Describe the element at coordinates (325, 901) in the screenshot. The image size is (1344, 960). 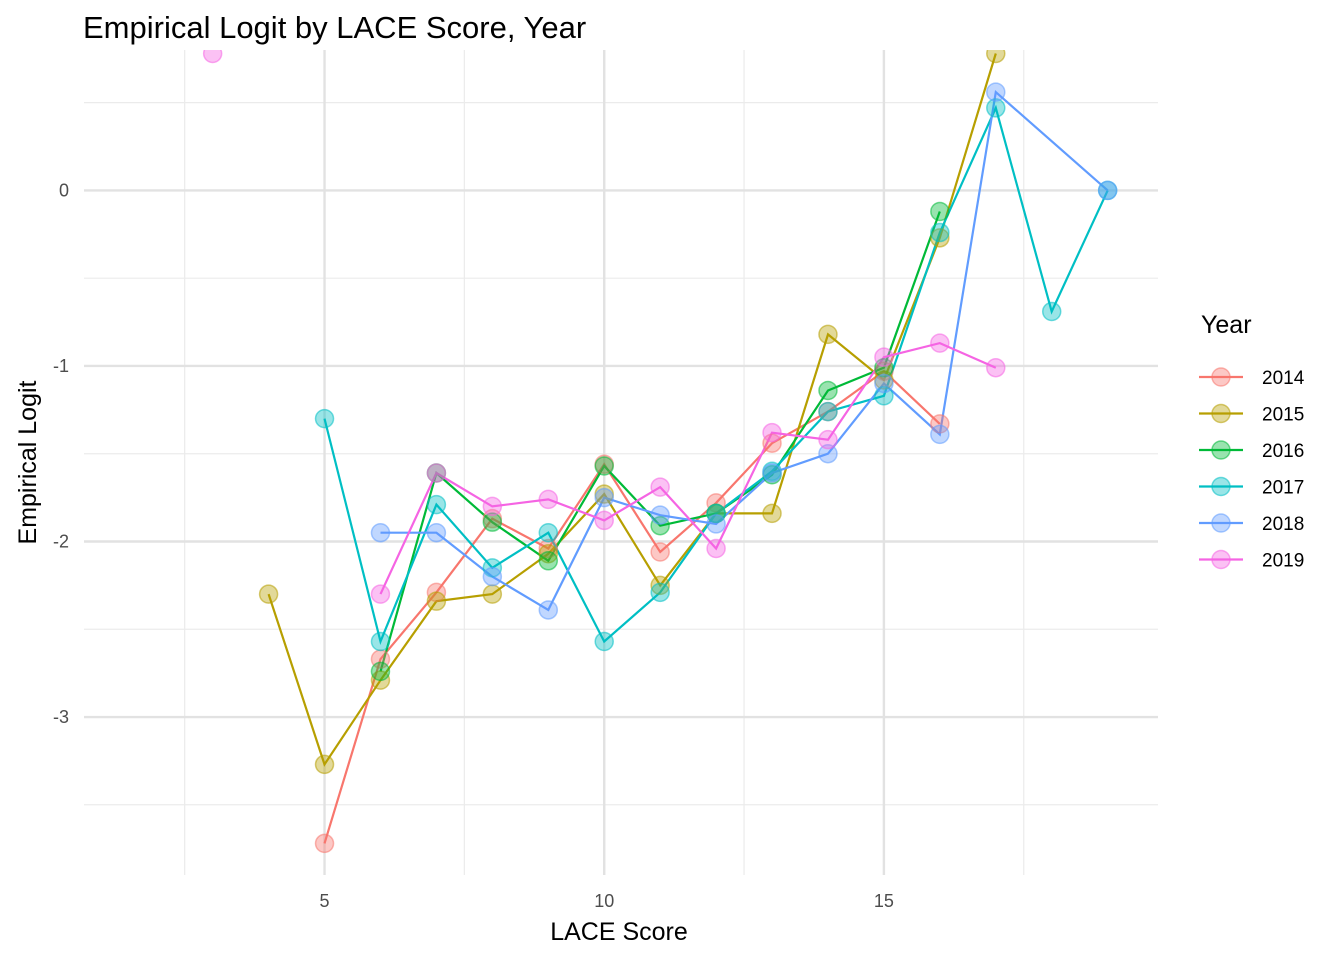
I see `x-tick-label: 5` at that location.